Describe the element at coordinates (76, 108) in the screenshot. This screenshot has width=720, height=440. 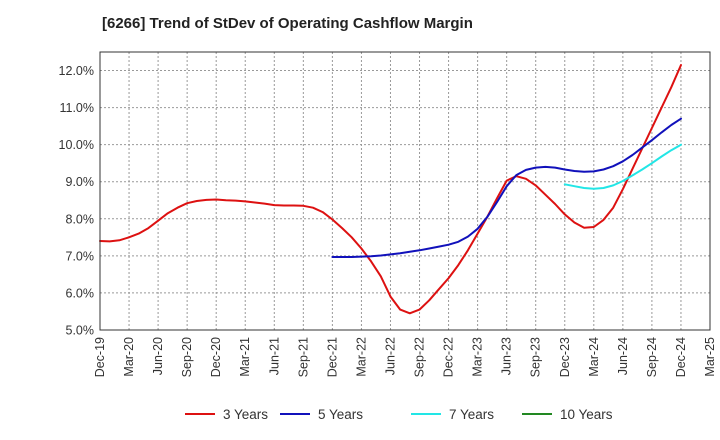
I see `y-tick-label: 11.0%` at that location.